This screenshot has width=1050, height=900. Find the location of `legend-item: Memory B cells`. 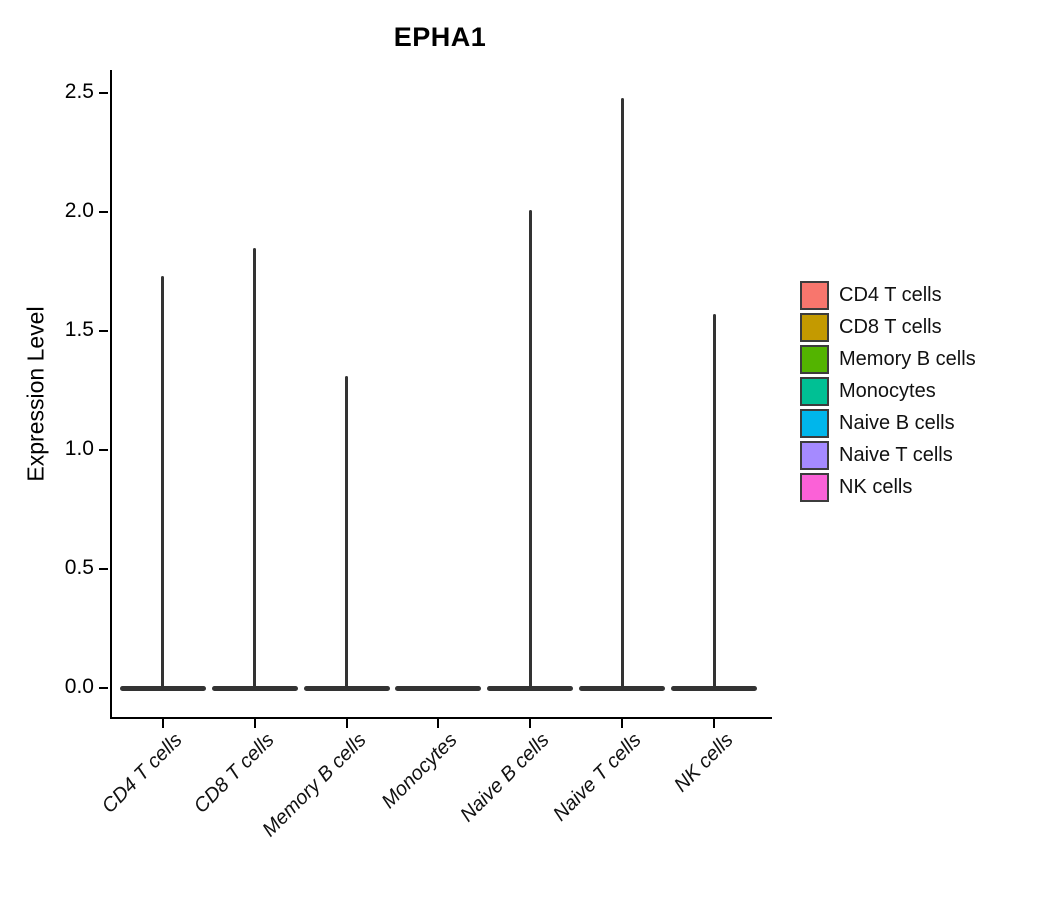

legend-item: Memory B cells is located at coordinates (888, 359).